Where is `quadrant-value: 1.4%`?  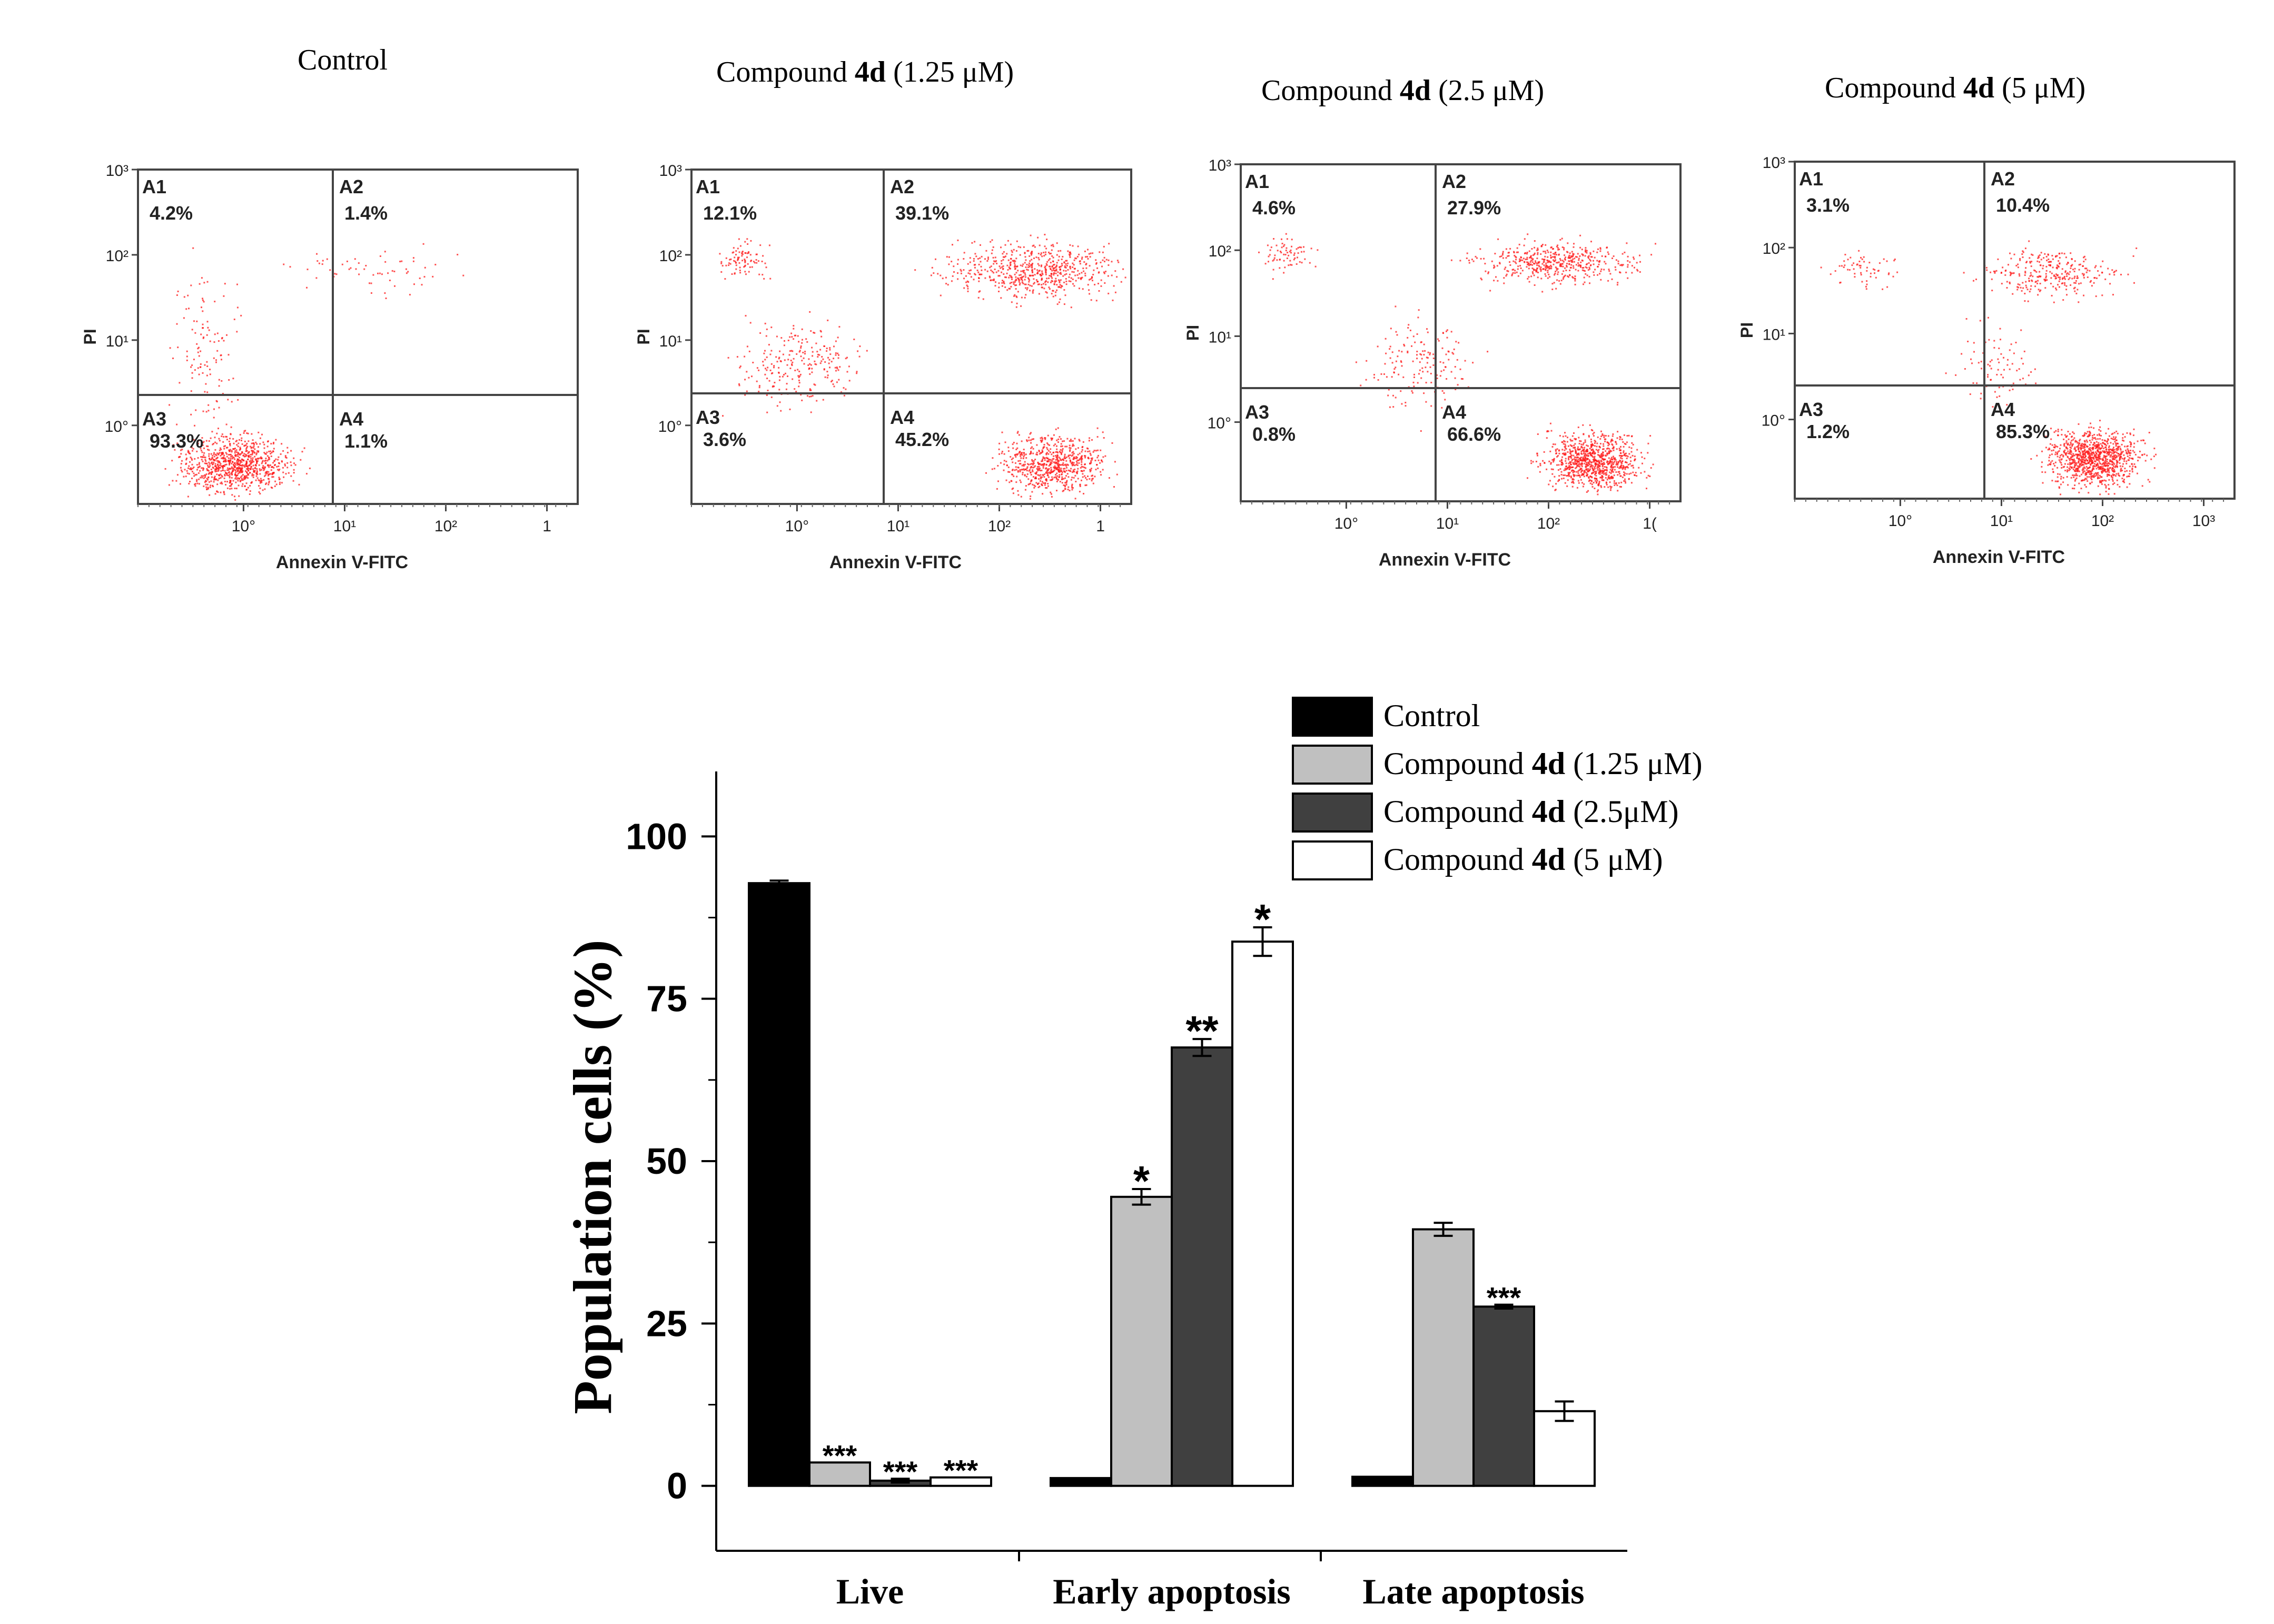 quadrant-value: 1.4% is located at coordinates (366, 213).